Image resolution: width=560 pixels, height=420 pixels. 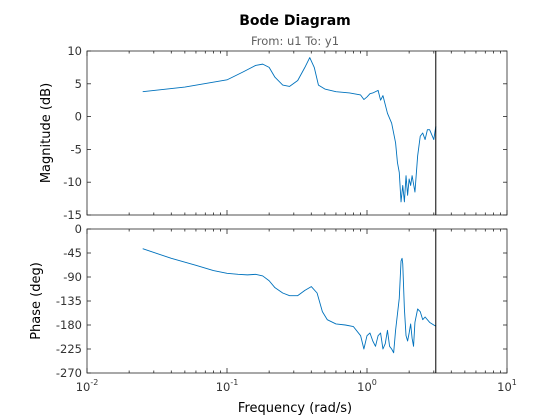 I want to click on magnitude-y-tick-label: -15, so click(x=72, y=215).